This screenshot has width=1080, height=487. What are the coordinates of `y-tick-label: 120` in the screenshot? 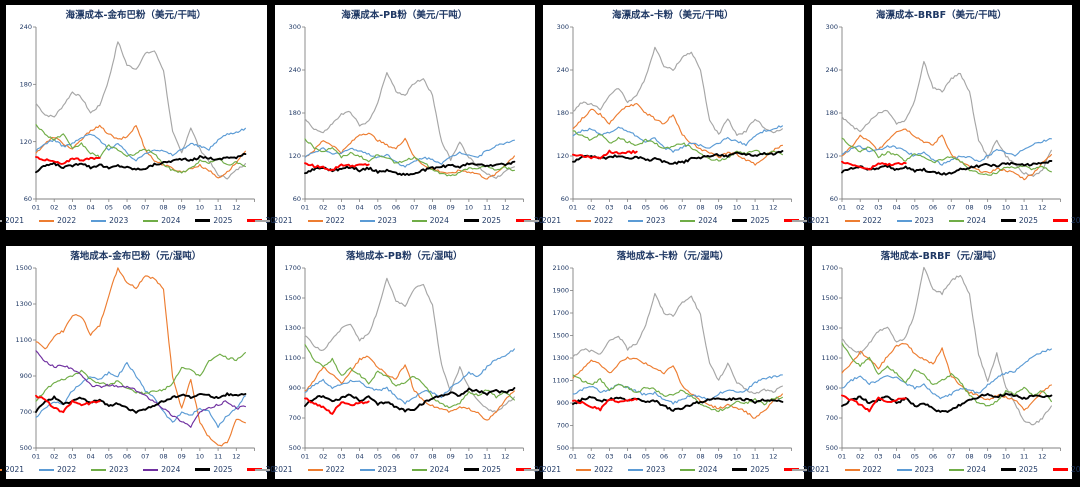 It's located at (563, 156).